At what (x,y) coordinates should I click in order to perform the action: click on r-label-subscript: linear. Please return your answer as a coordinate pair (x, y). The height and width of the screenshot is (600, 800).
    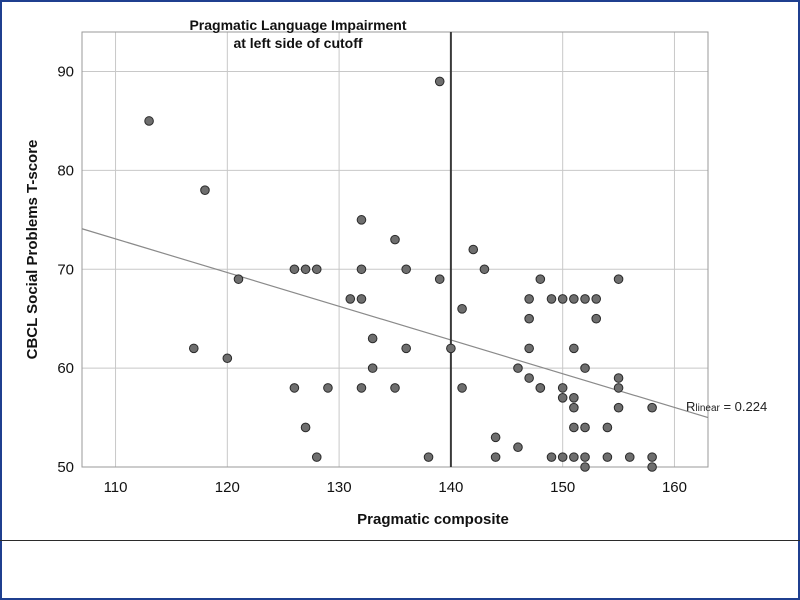
    Looking at the image, I should click on (707, 408).